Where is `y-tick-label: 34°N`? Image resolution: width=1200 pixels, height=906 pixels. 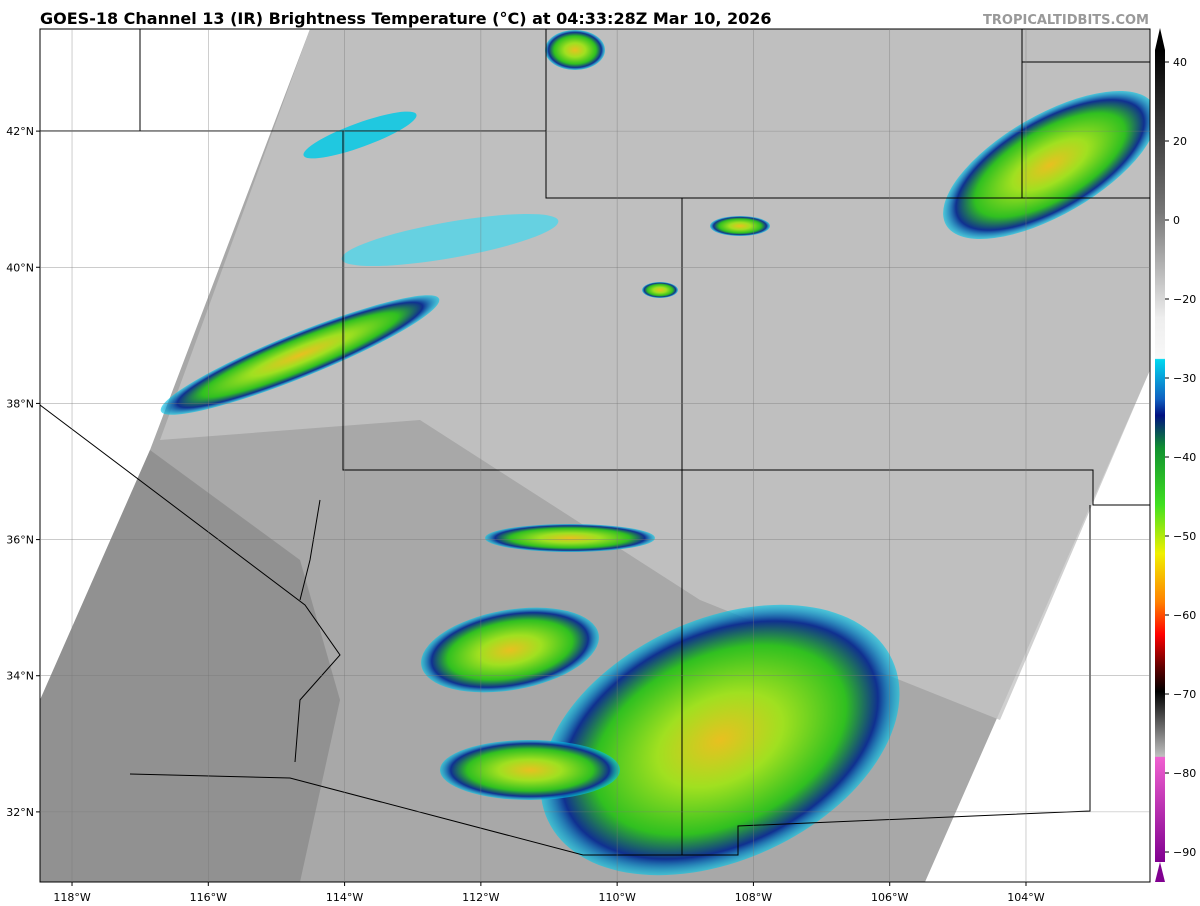 y-tick-label: 34°N is located at coordinates (20, 676).